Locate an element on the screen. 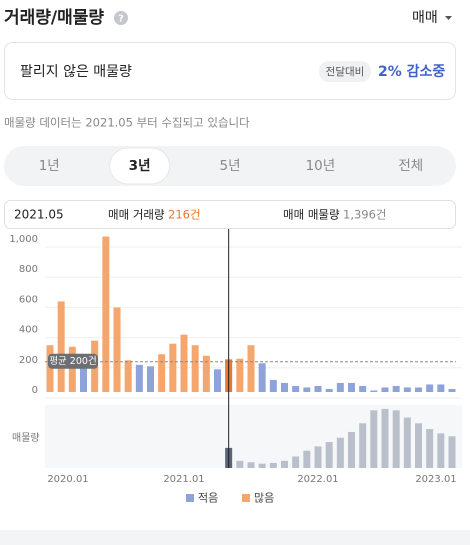  average-badge is located at coordinates (73, 361).